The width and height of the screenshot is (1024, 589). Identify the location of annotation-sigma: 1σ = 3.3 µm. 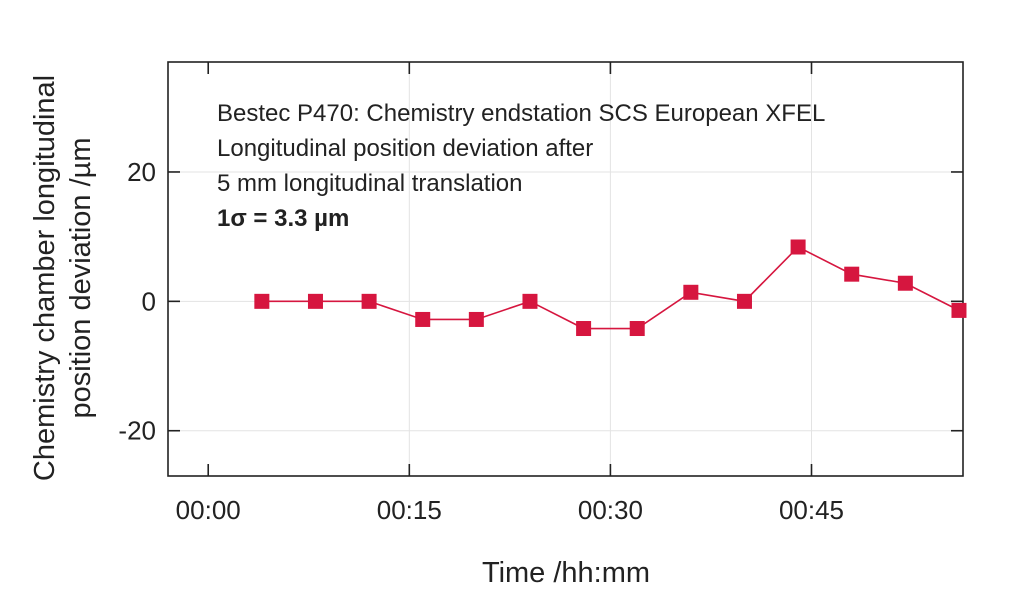
(283, 218).